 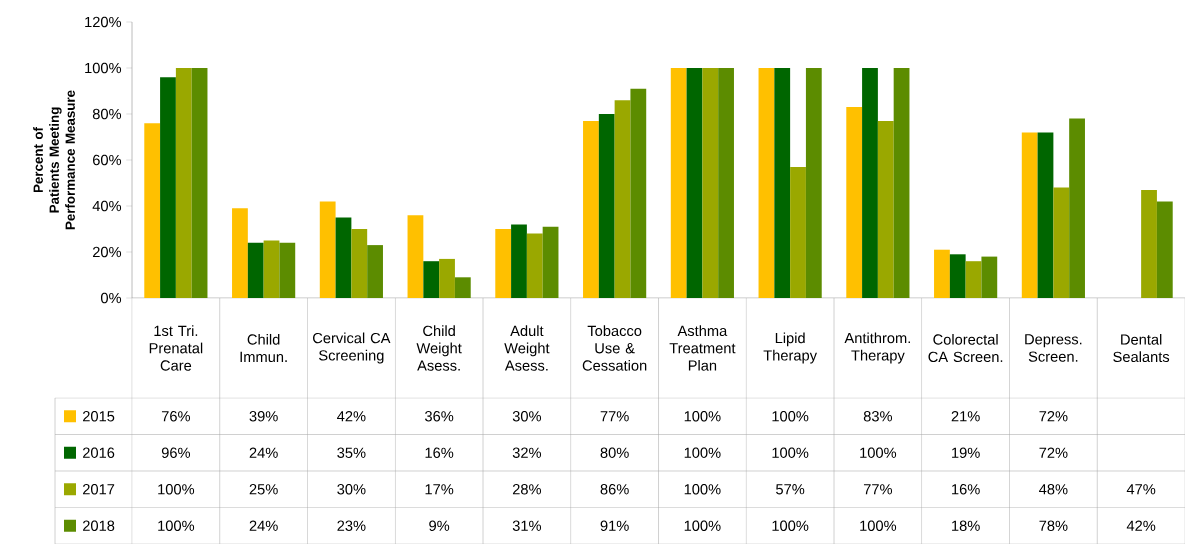 I want to click on y-tick-label: 60%, so click(x=107, y=160).